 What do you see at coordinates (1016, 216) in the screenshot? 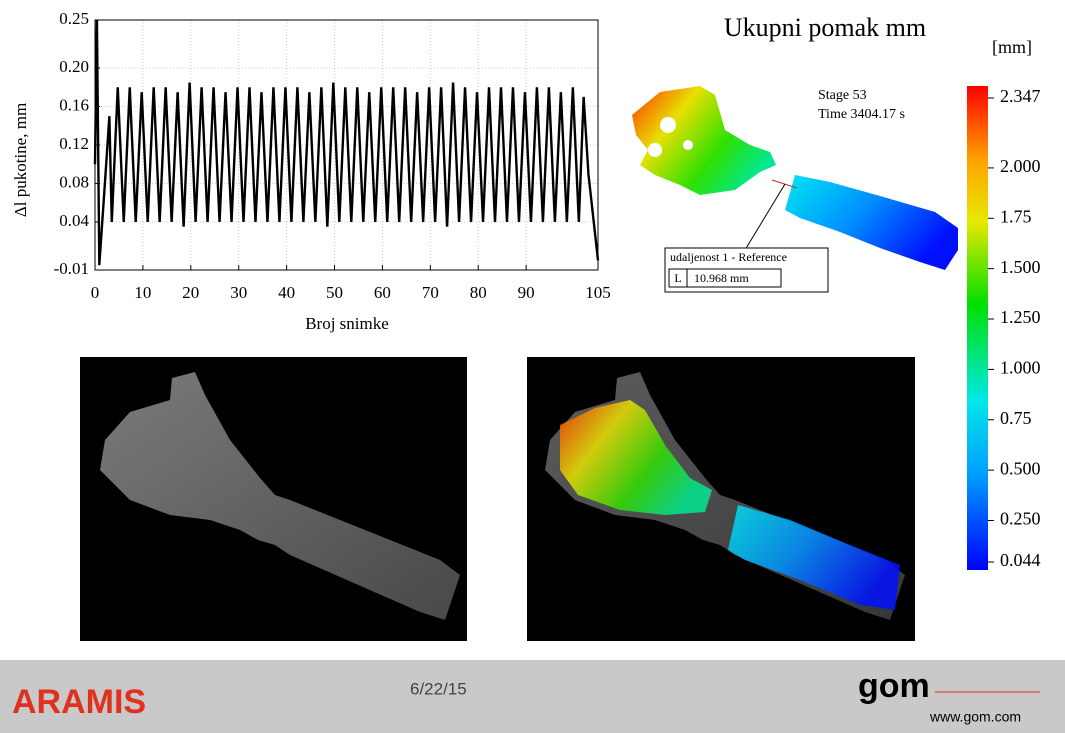
I see `colorbar-tick-label: 1.75` at bounding box center [1016, 216].